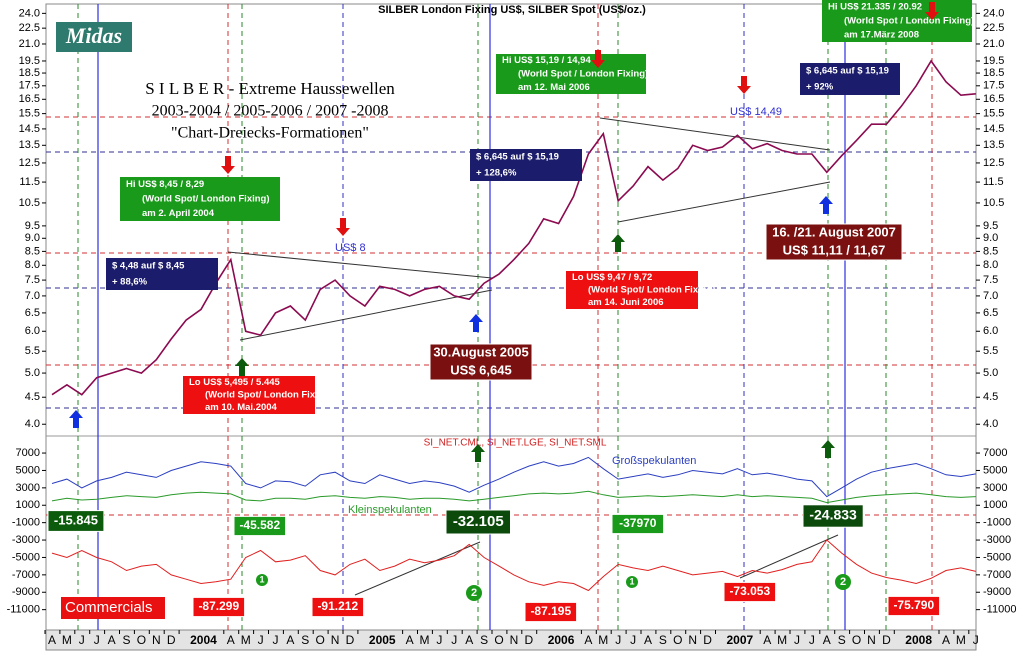 This screenshot has width=1024, height=652. I want to click on value-text: -24.833, so click(833, 515).